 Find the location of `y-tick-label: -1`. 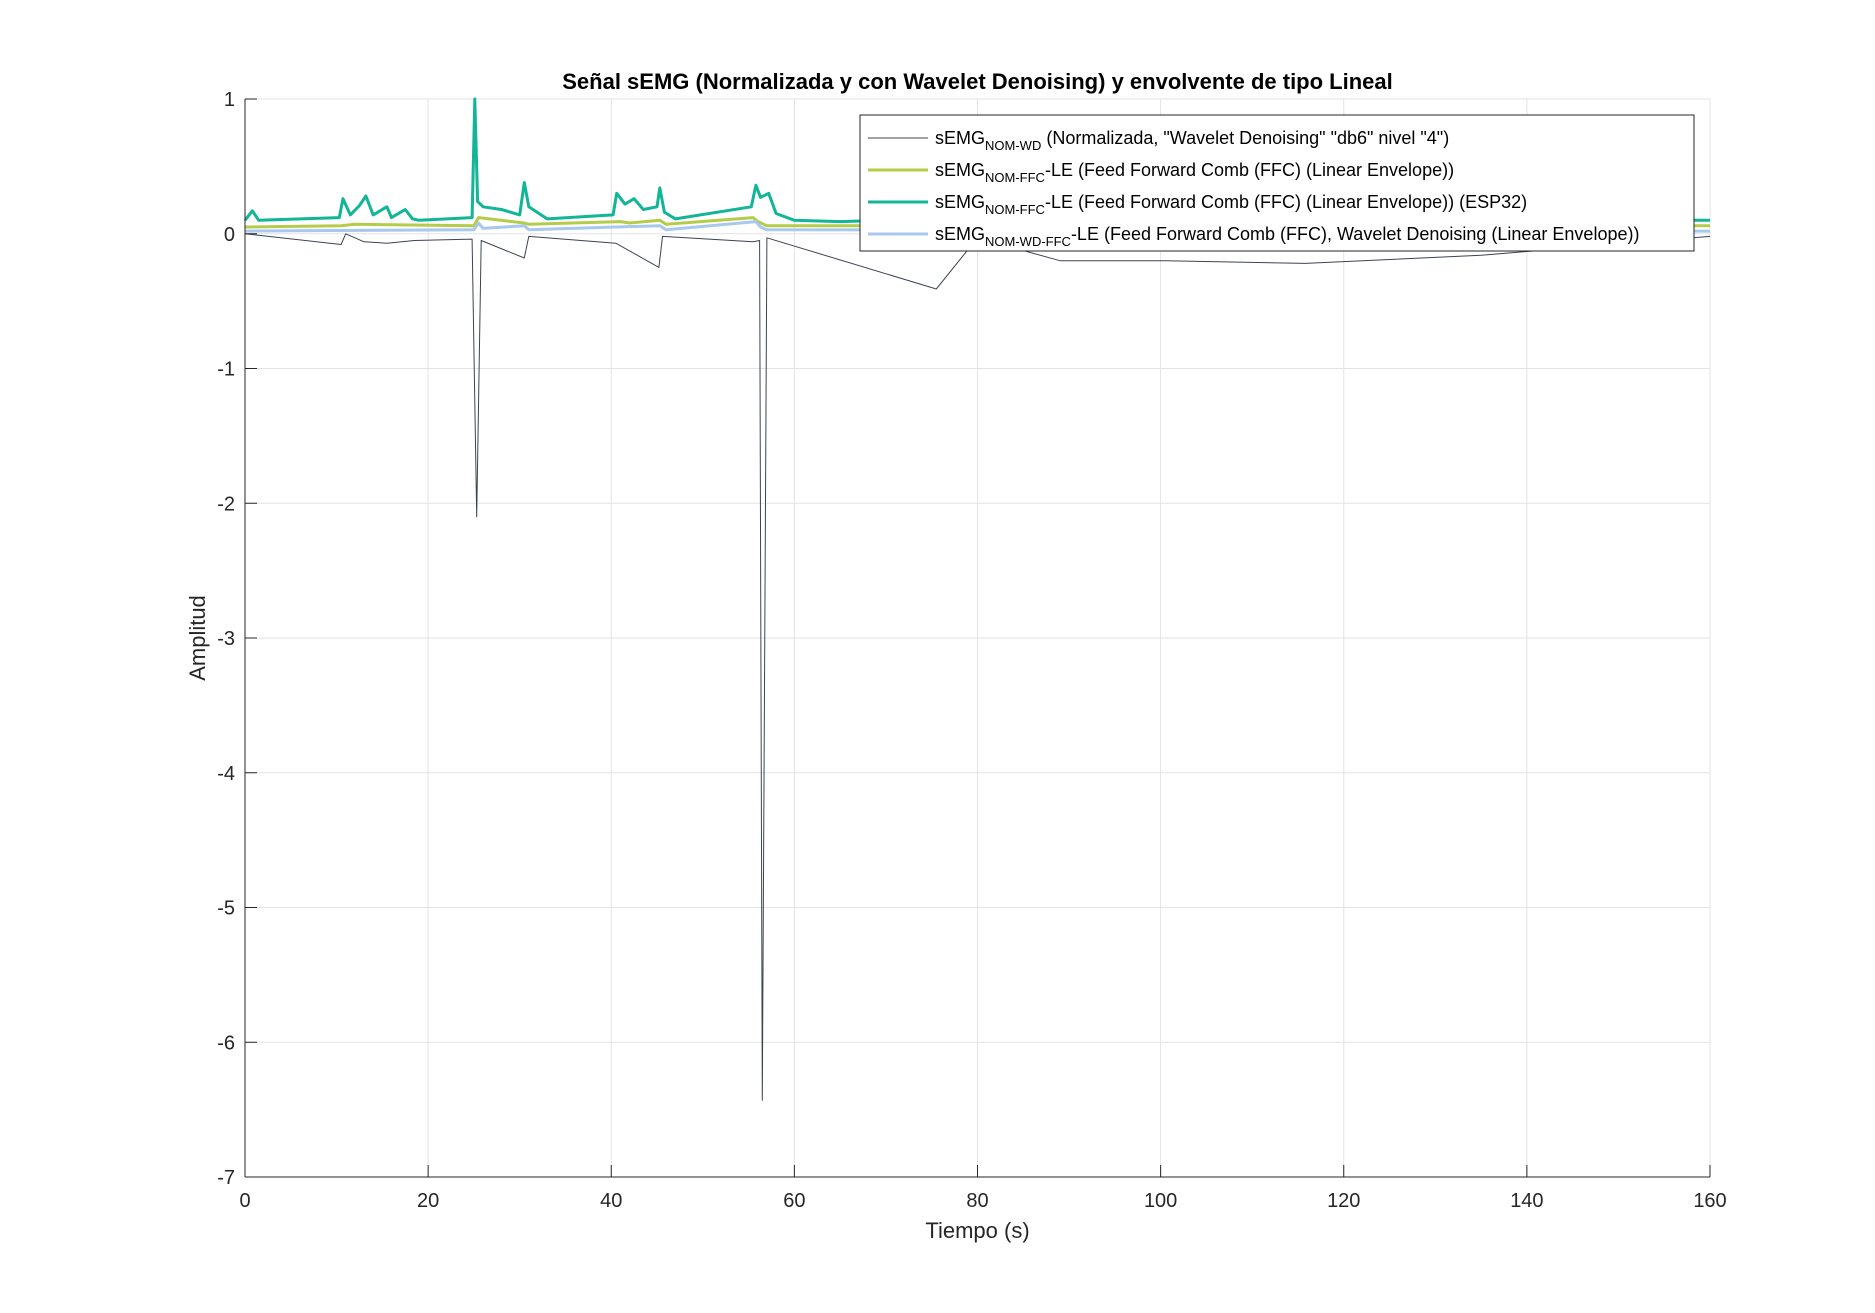

y-tick-label: -1 is located at coordinates (226, 370).